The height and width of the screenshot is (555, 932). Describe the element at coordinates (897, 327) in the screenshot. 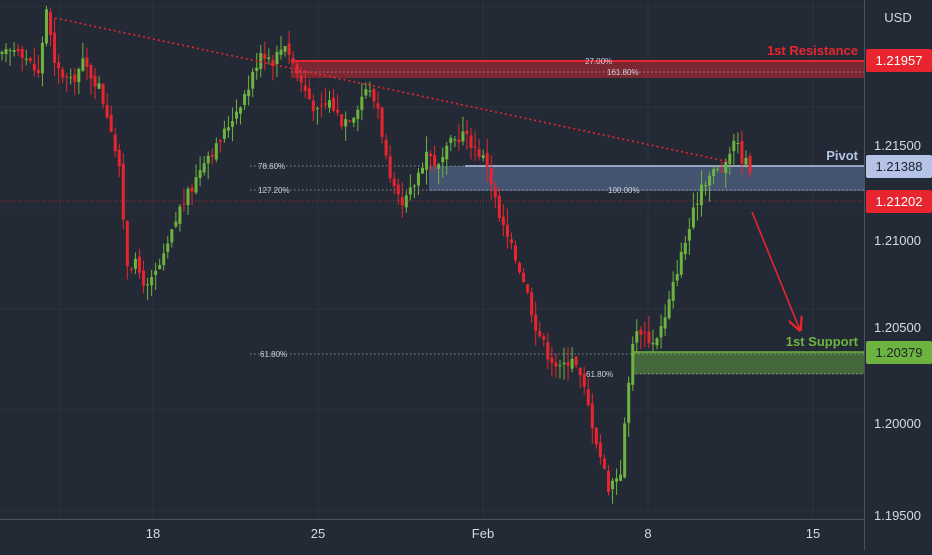

I see `y-tick-1-20500: 1.20500` at that location.